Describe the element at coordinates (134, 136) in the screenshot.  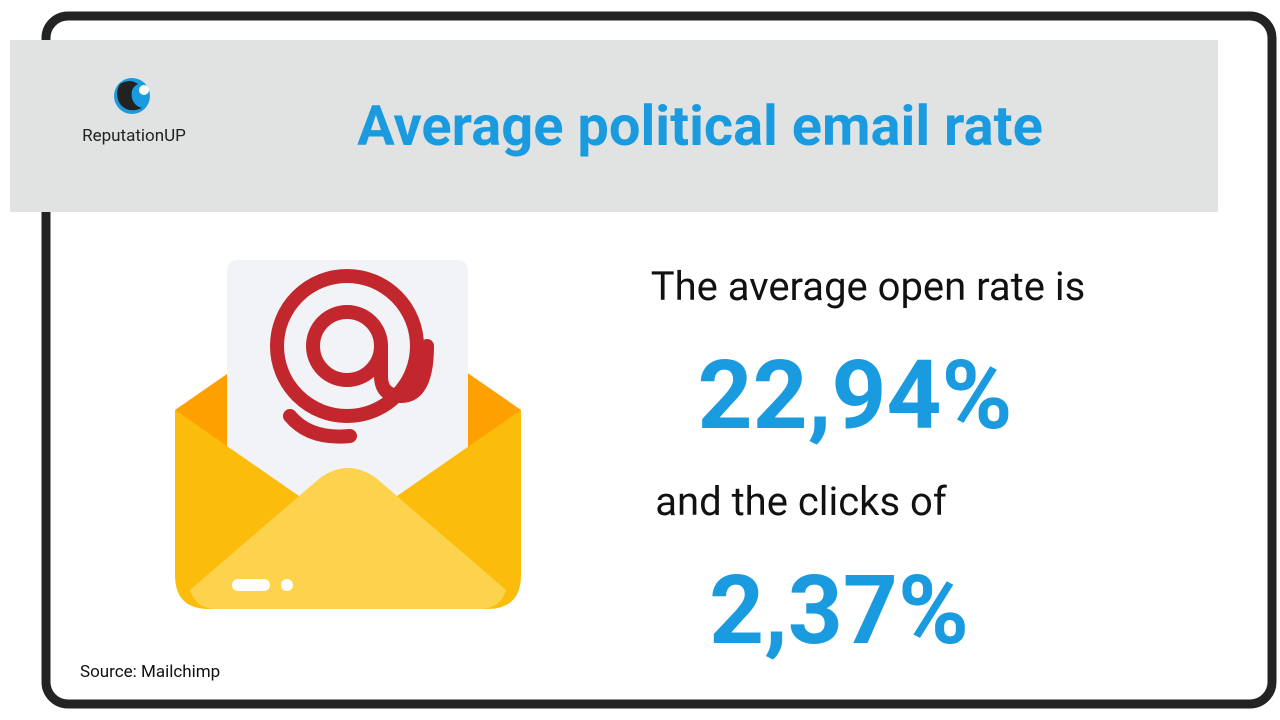
I see `logo-text: ReputationUP` at that location.